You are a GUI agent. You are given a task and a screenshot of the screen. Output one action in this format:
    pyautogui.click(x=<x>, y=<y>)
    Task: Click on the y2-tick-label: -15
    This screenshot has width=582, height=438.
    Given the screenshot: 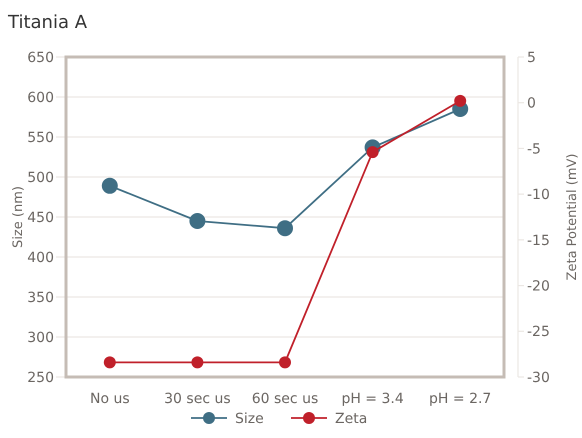 What is the action you would take?
    pyautogui.click(x=538, y=240)
    